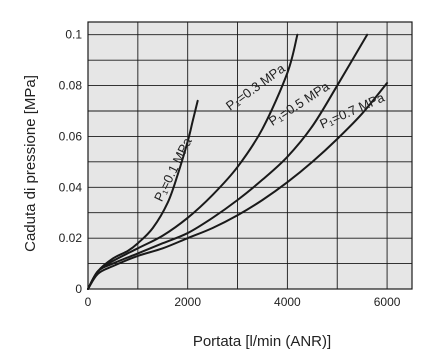 The height and width of the screenshot is (353, 427). I want to click on x-tick-label: 4000, so click(287, 302).